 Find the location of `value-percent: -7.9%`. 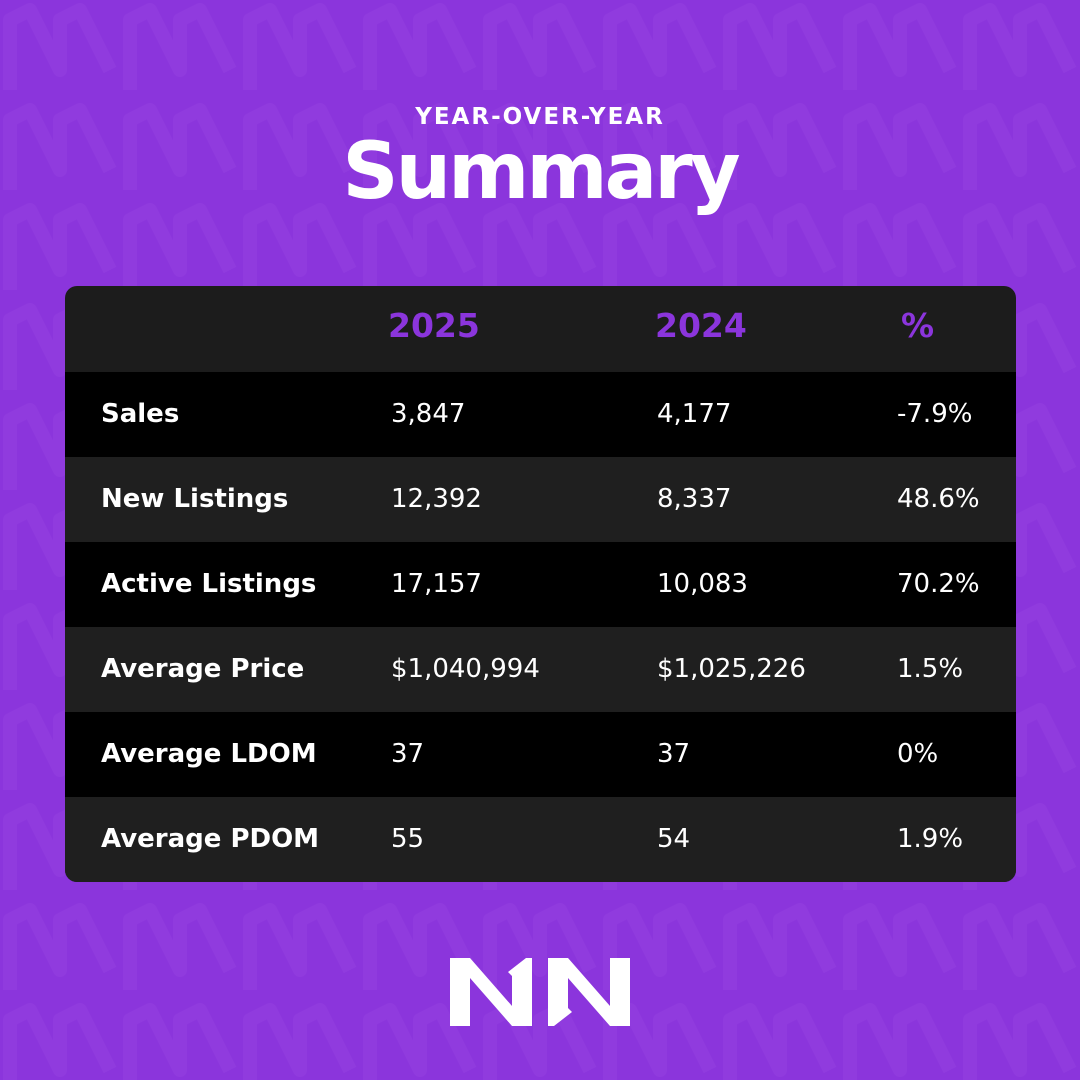

value-percent: -7.9% is located at coordinates (935, 414).